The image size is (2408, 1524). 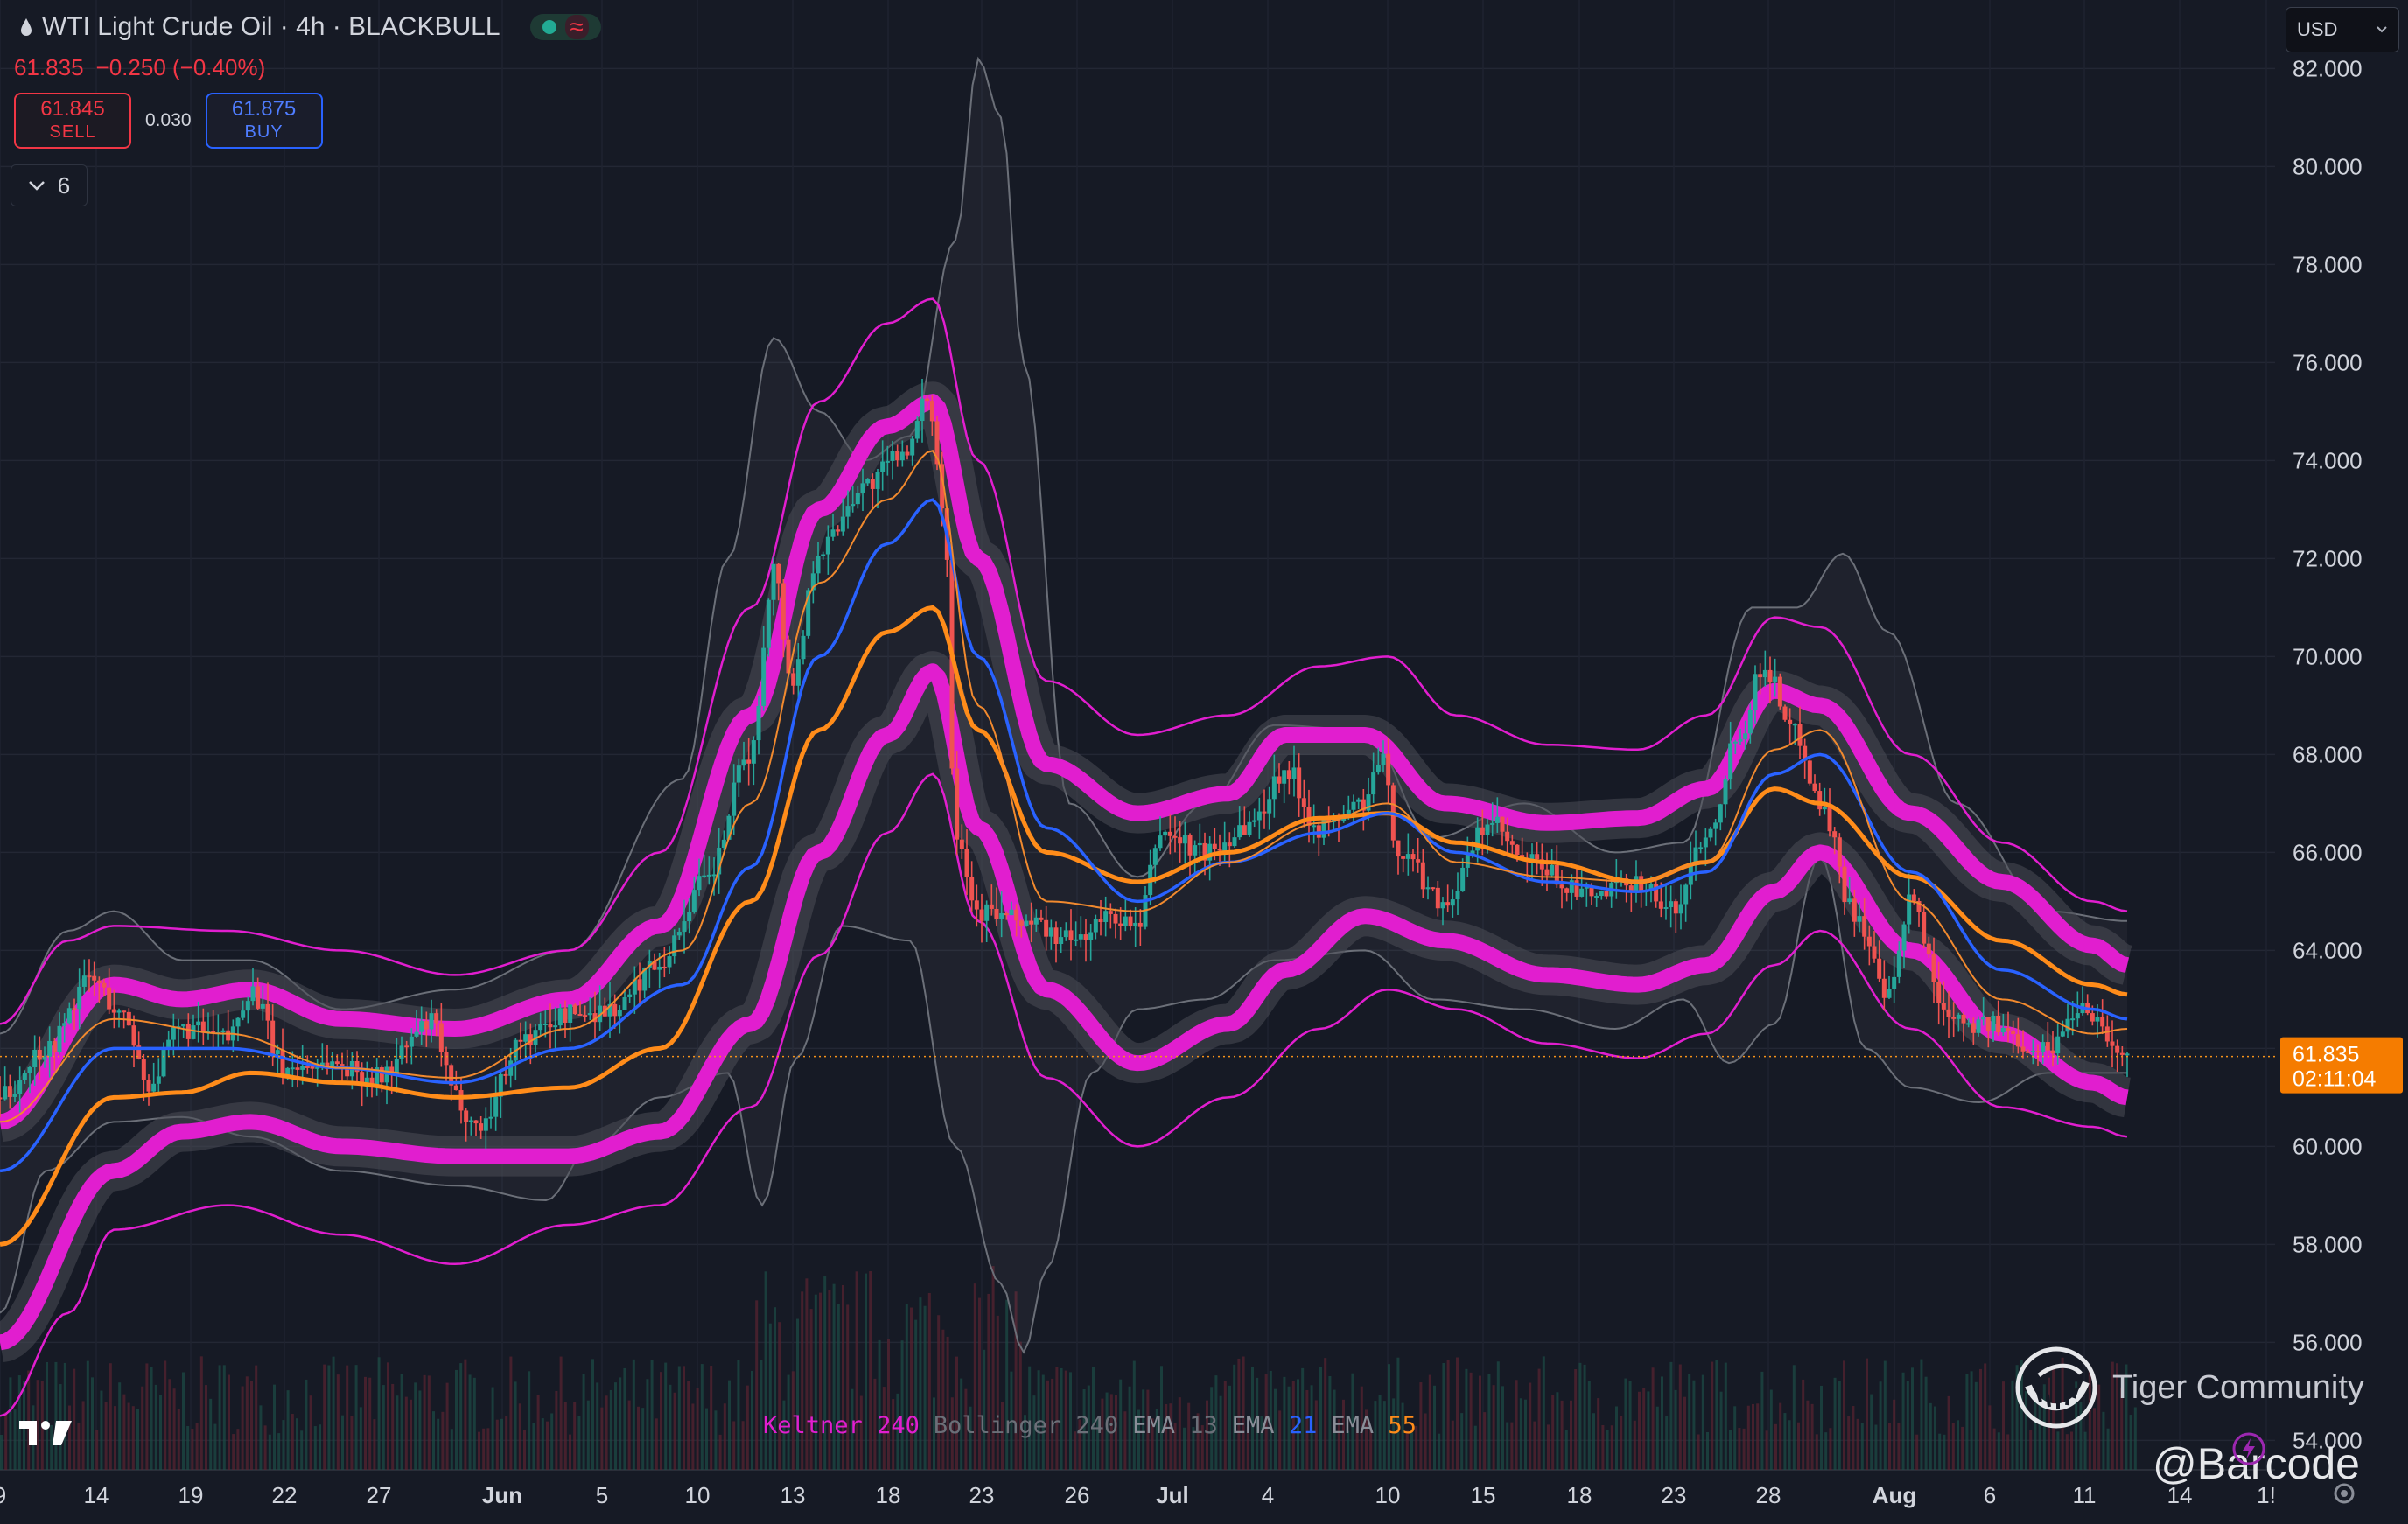 What do you see at coordinates (1175, 1425) in the screenshot?
I see `legend-ema13: EMA 13` at bounding box center [1175, 1425].